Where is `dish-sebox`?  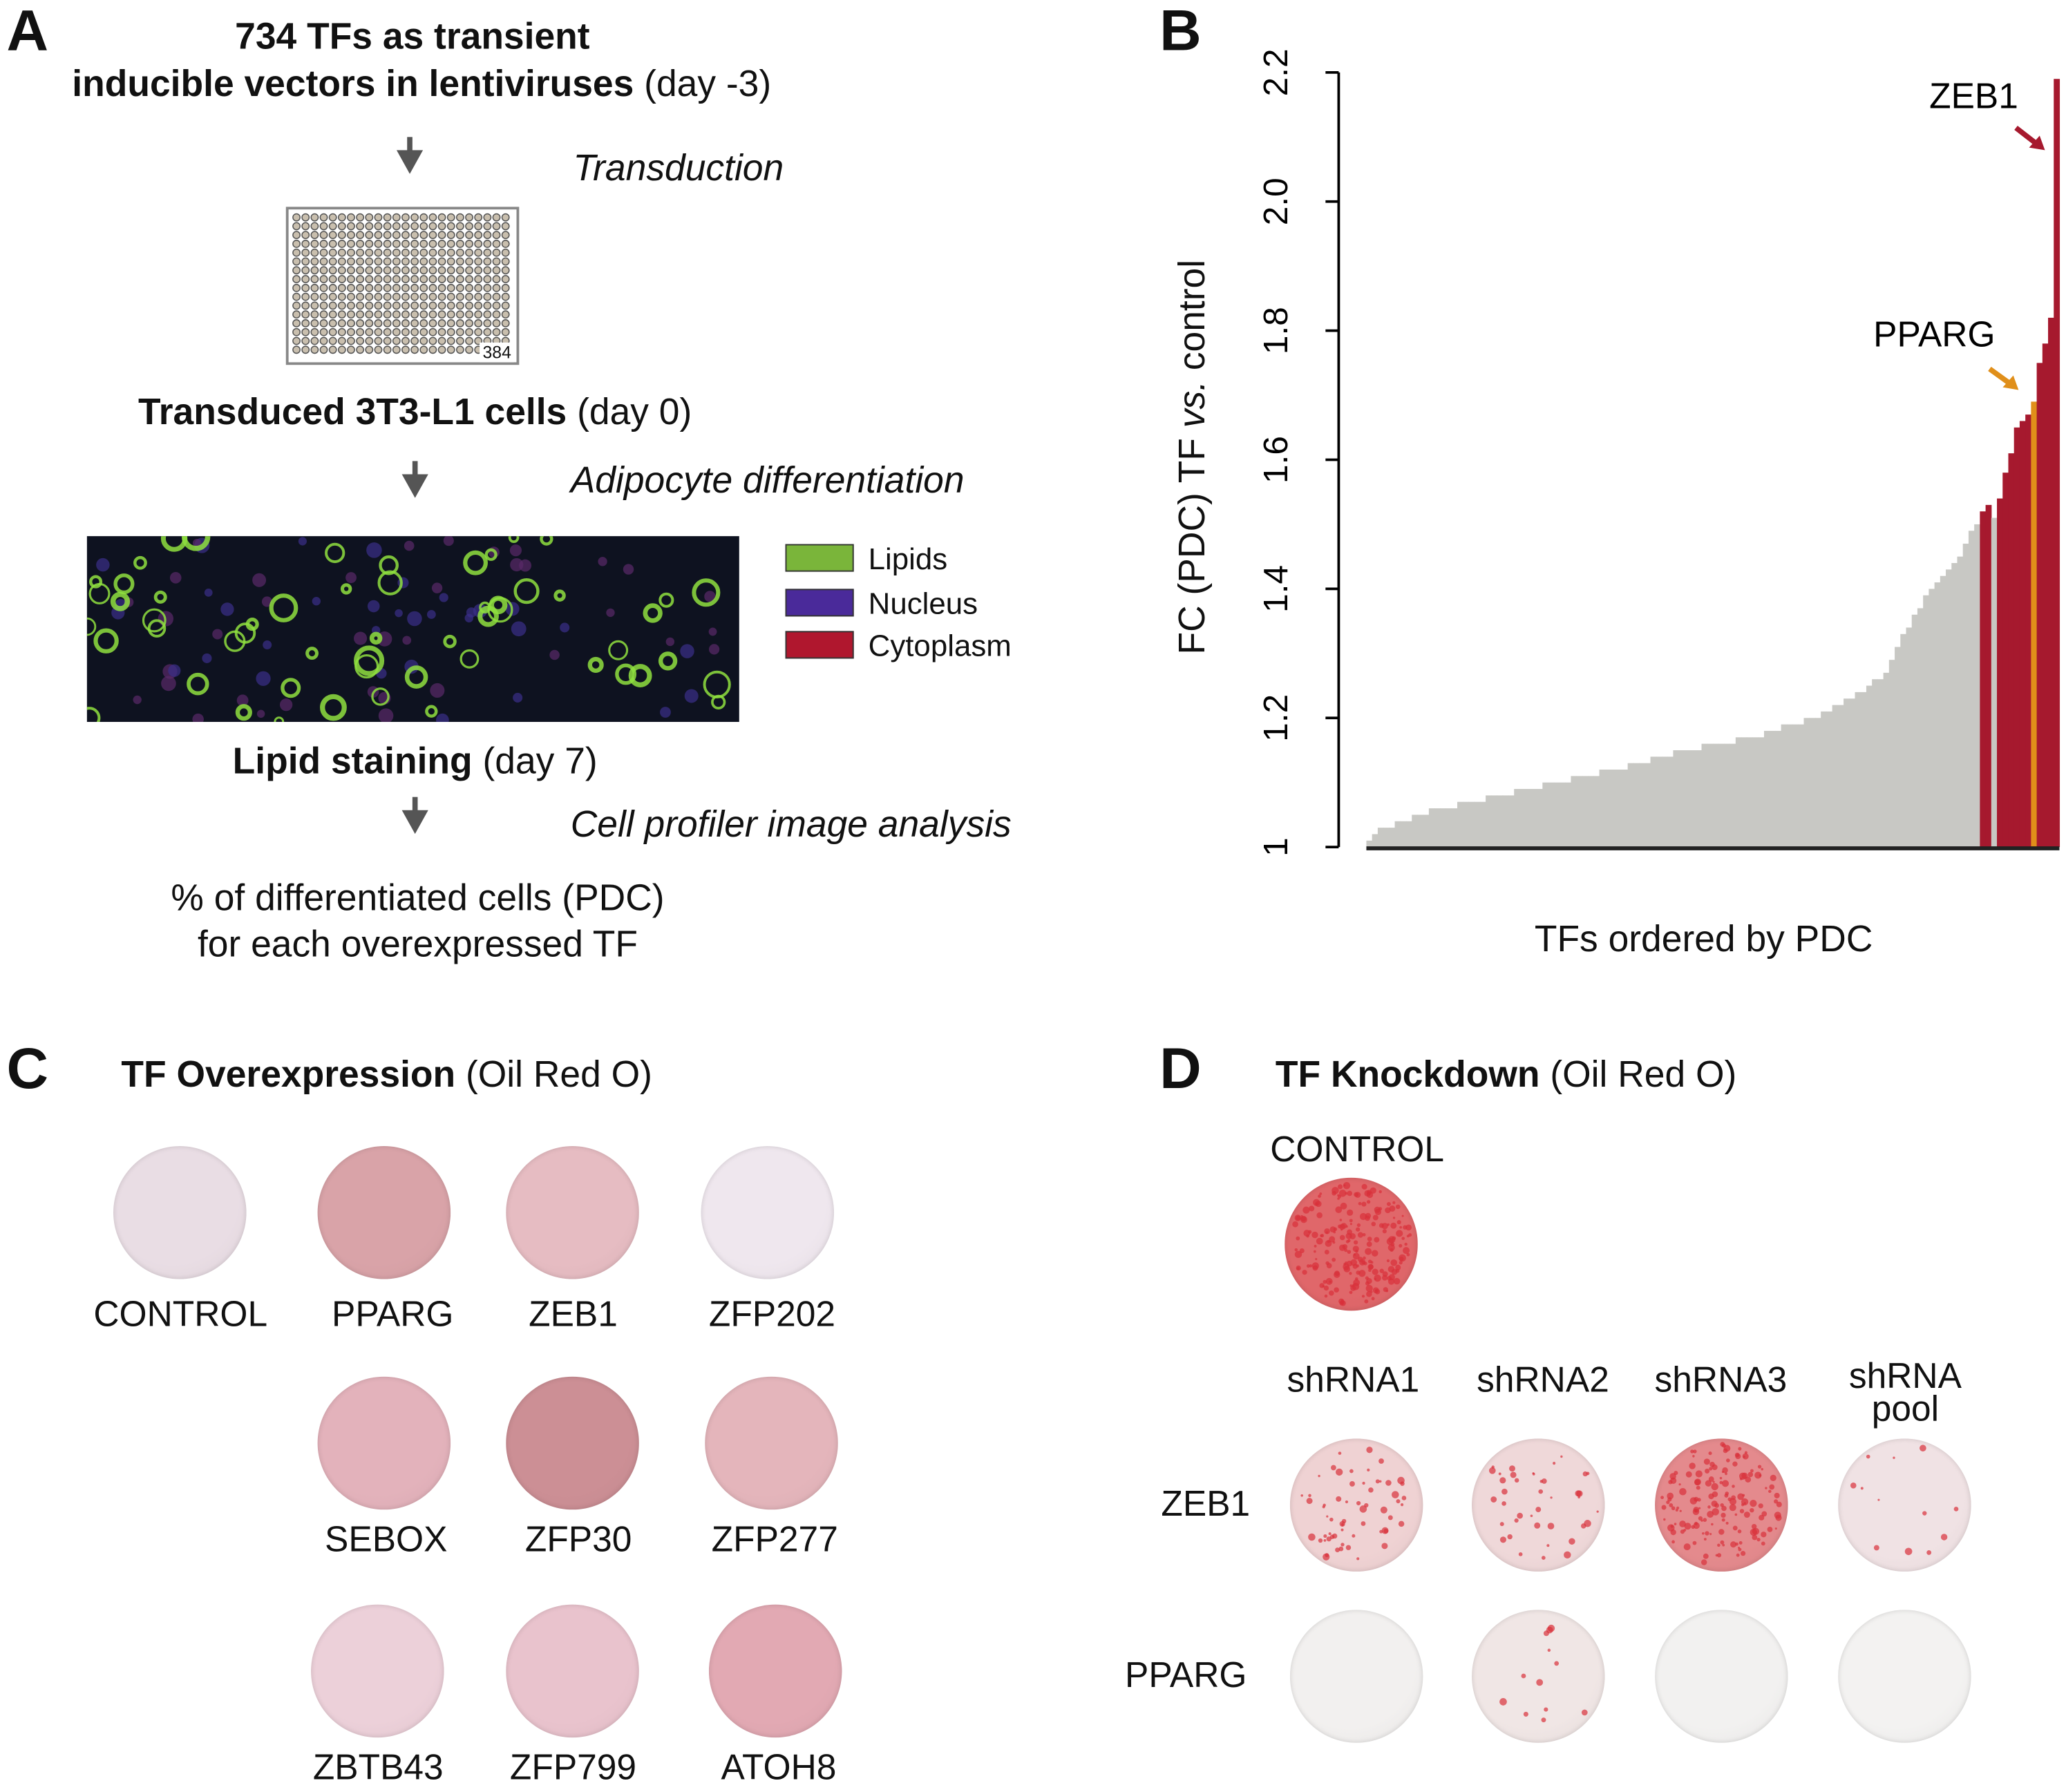 dish-sebox is located at coordinates (384, 1443).